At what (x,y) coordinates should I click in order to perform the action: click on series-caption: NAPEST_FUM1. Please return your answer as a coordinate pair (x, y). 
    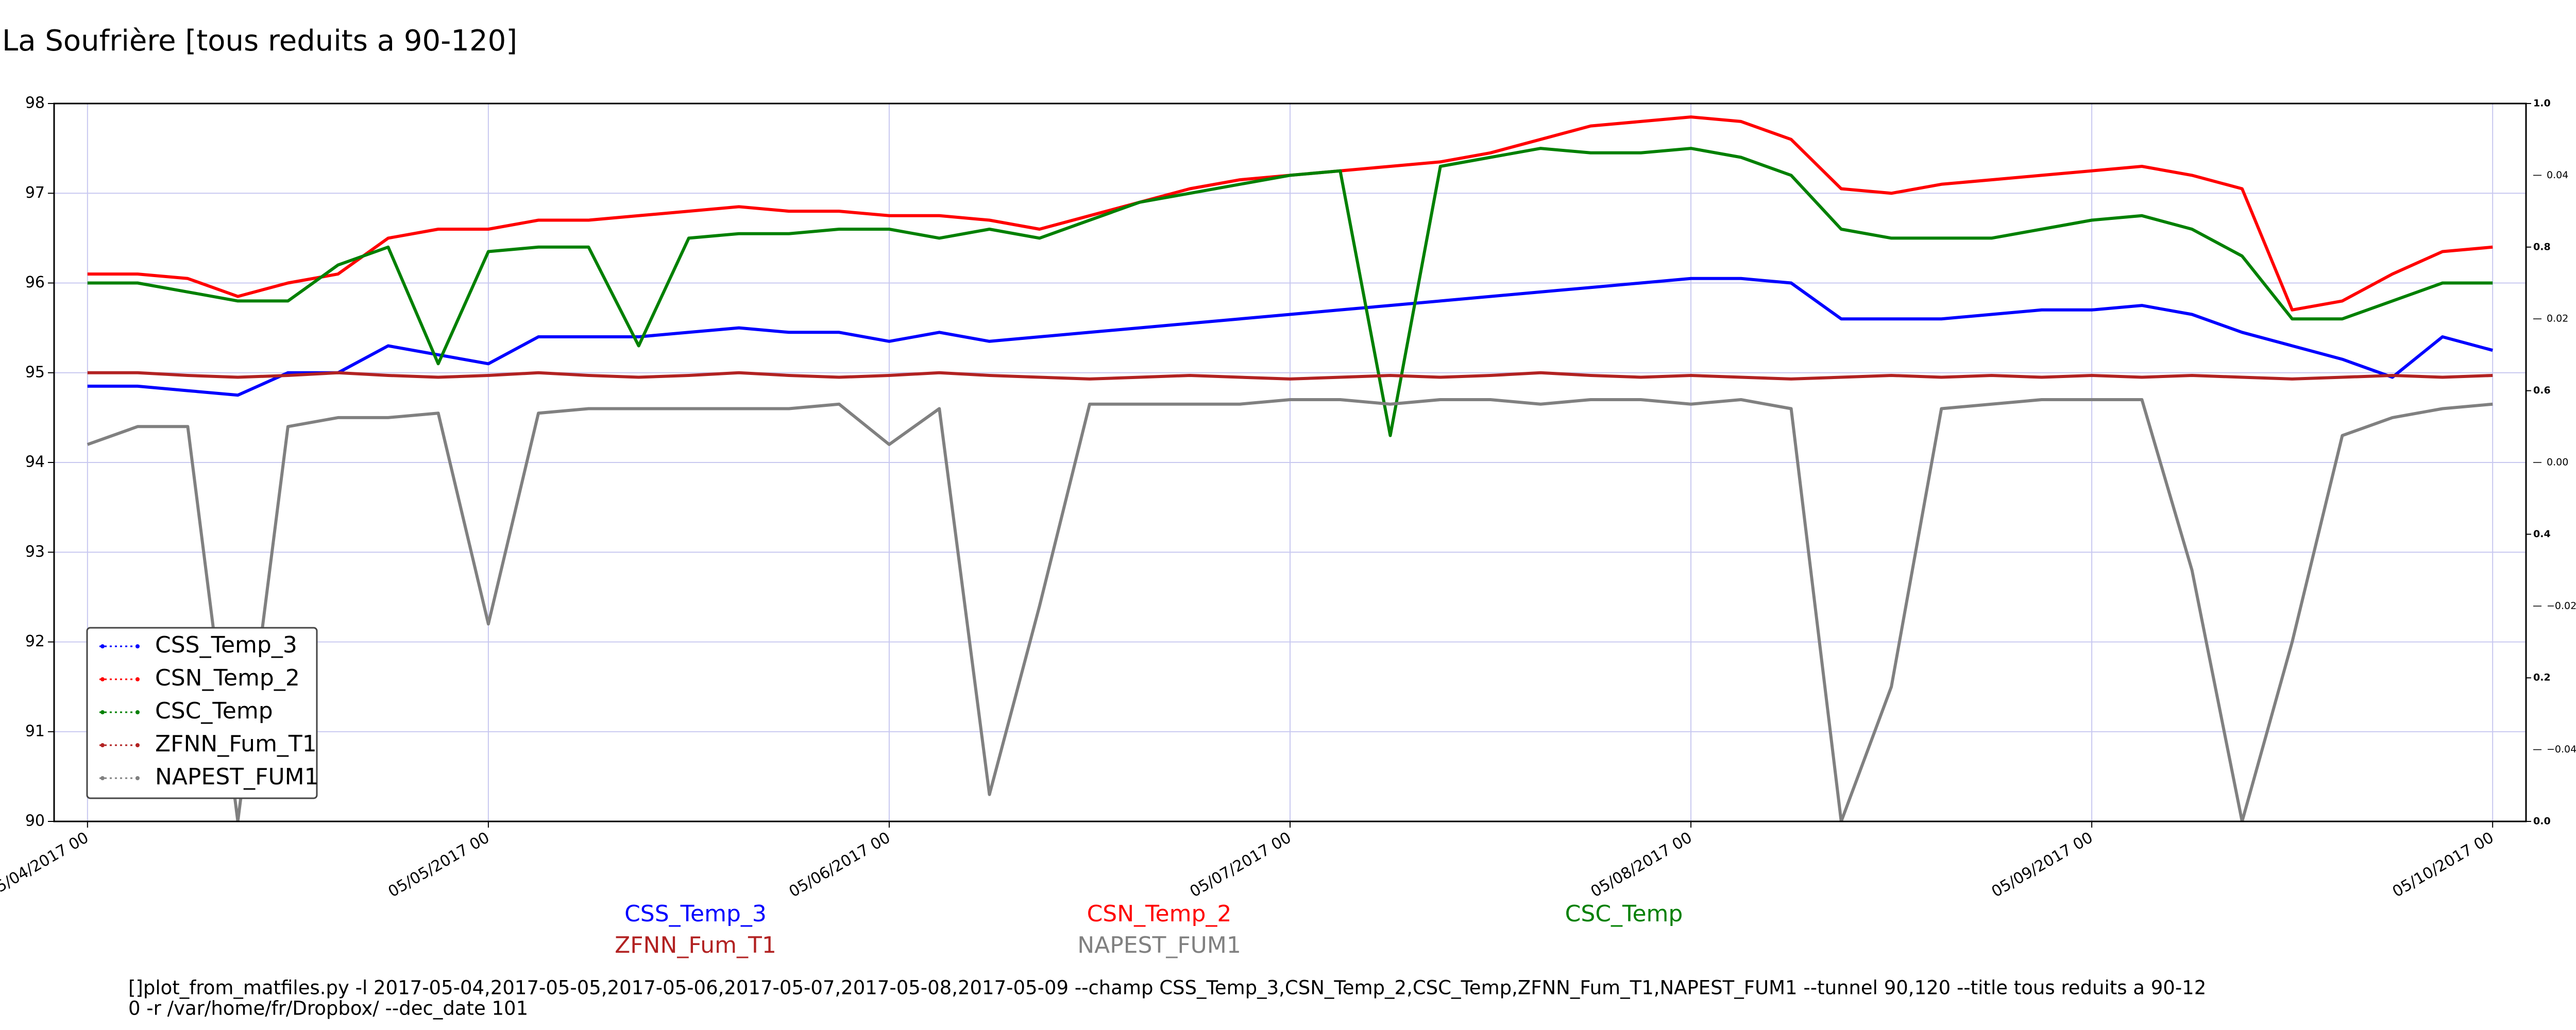
    Looking at the image, I should click on (1159, 945).